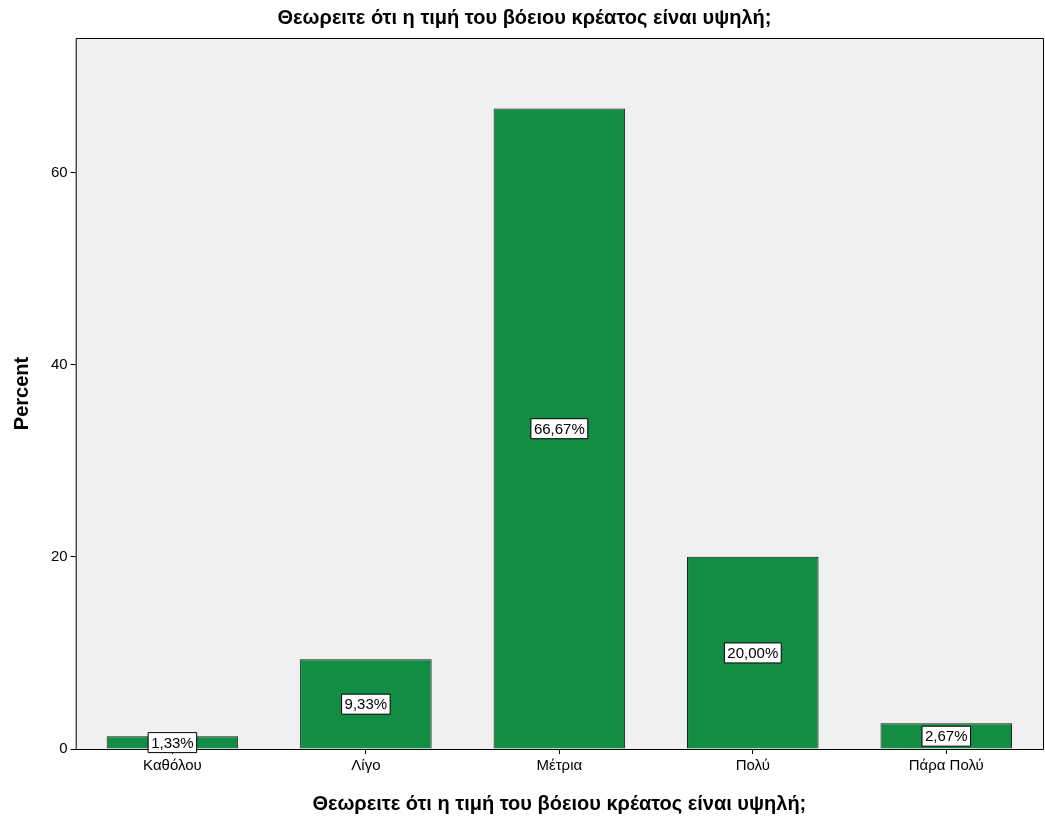 The image size is (1045, 826). I want to click on x-tick-label: Καθόλου, so click(172, 765).